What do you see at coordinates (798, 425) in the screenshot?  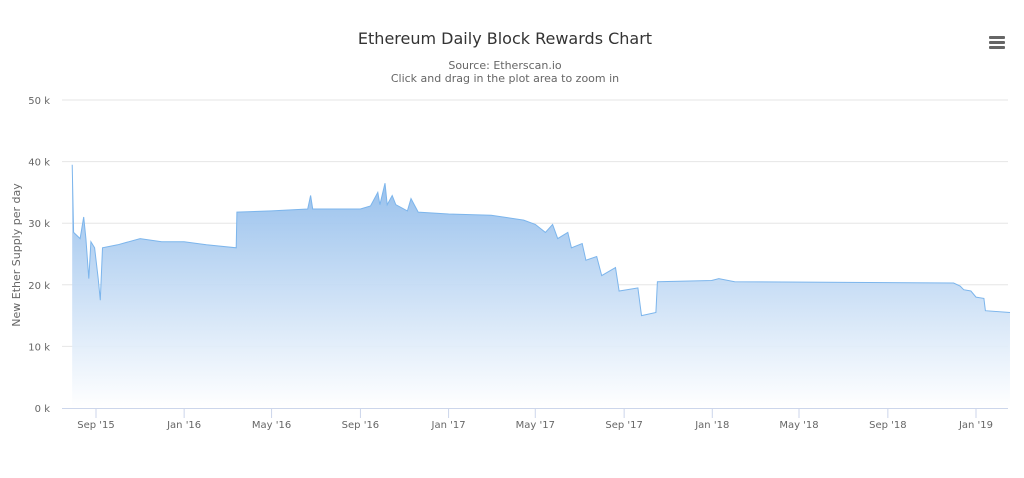 I see `x-tick-label: May '18` at bounding box center [798, 425].